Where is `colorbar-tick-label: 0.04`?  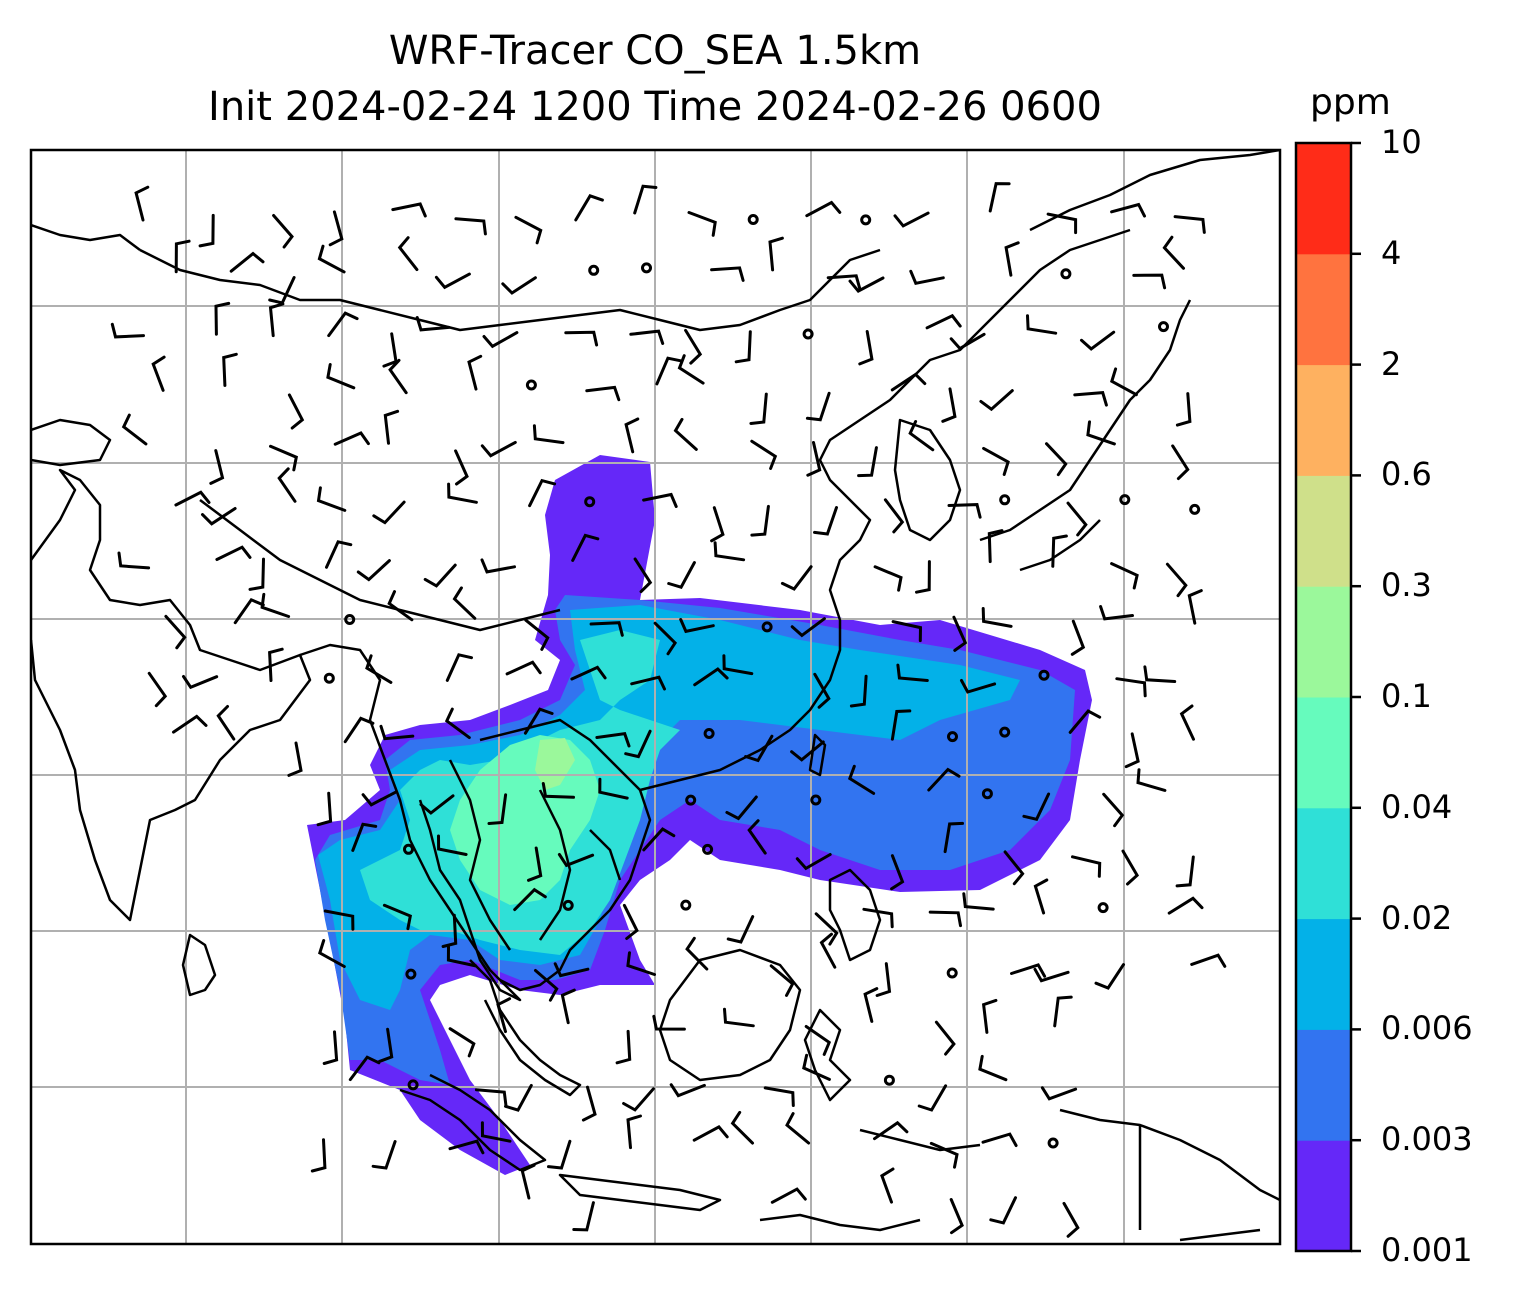
colorbar-tick-label: 0.04 is located at coordinates (1417, 806).